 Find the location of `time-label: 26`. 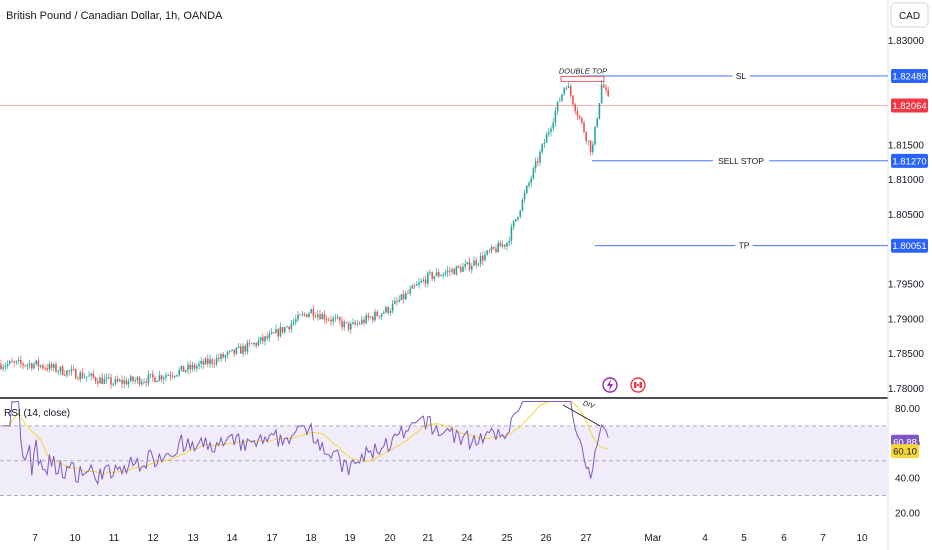

time-label: 26 is located at coordinates (546, 538).